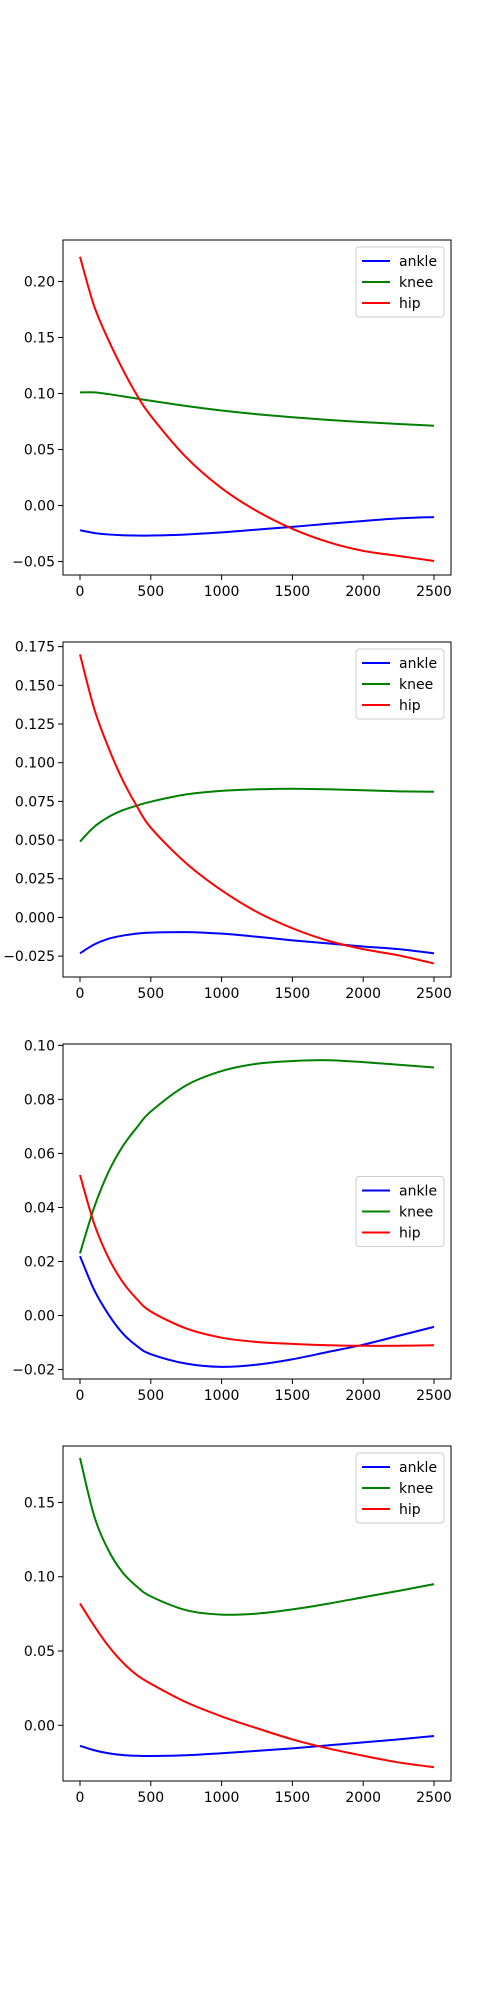  What do you see at coordinates (33, 563) in the screenshot?
I see `y-tick-label: −0.05` at bounding box center [33, 563].